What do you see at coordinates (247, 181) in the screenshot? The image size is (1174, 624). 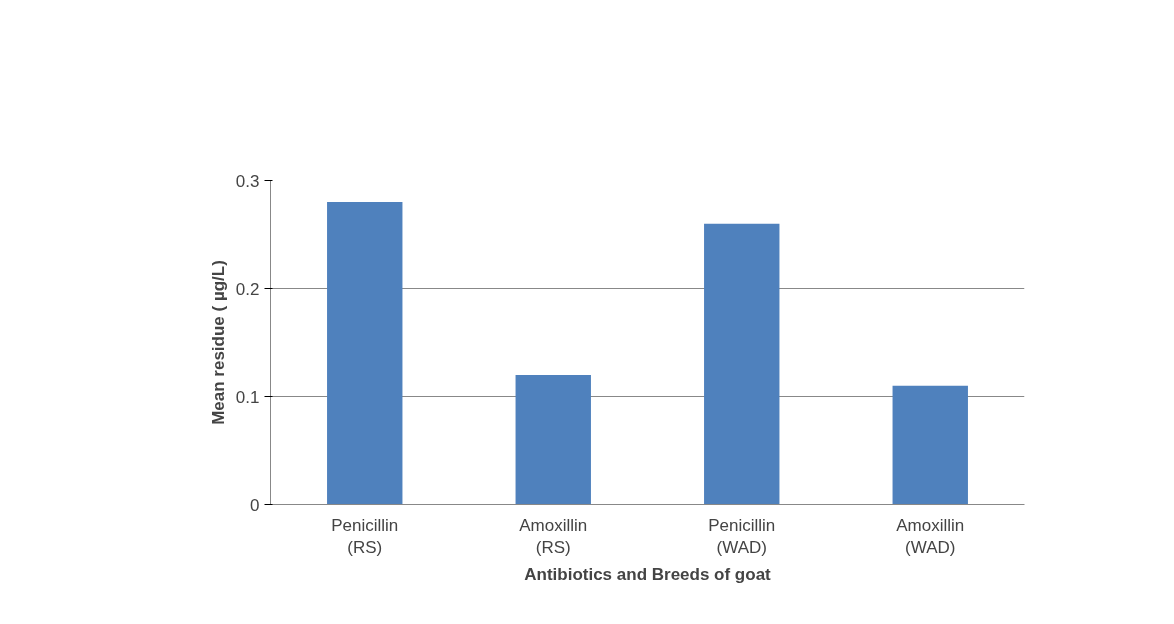 I see `y-tick-label: 0.3` at bounding box center [247, 181].